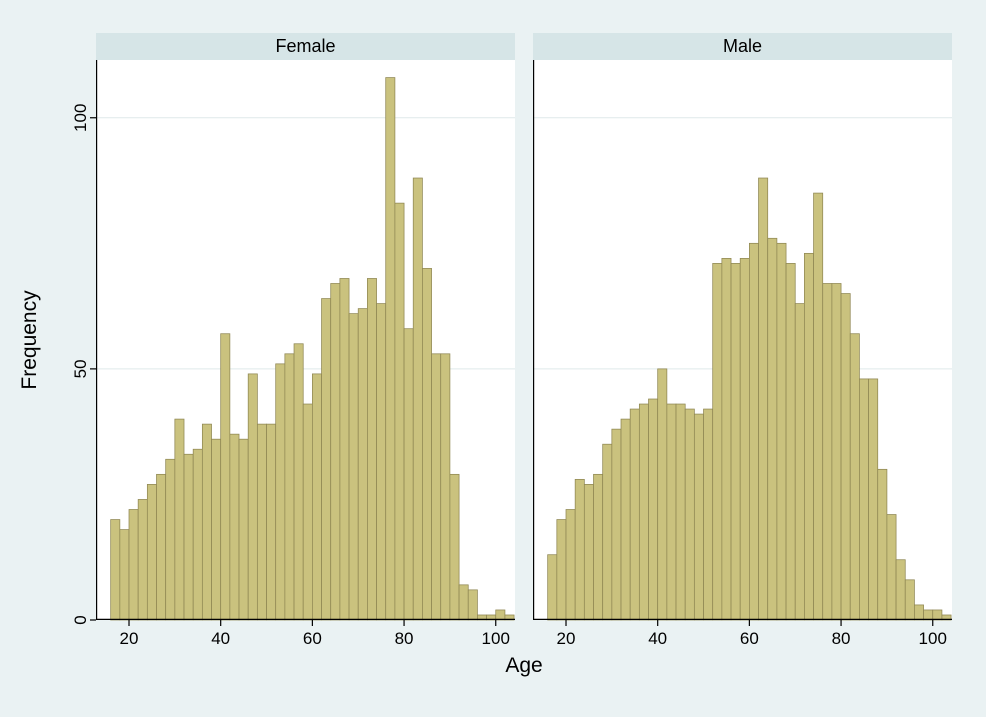  Describe the element at coordinates (305, 46) in the screenshot. I see `panel-title-female: Female` at that location.